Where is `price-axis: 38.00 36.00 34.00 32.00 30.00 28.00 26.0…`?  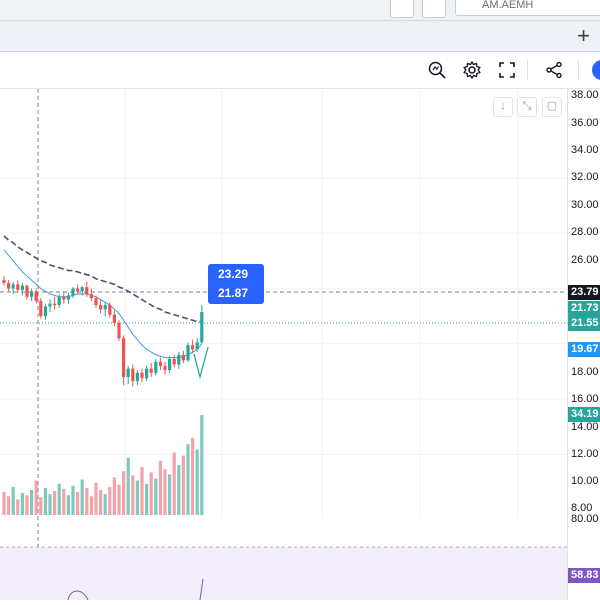
price-axis: 38.00 36.00 34.00 32.00 30.00 28.00 26.0… is located at coordinates (583, 344).